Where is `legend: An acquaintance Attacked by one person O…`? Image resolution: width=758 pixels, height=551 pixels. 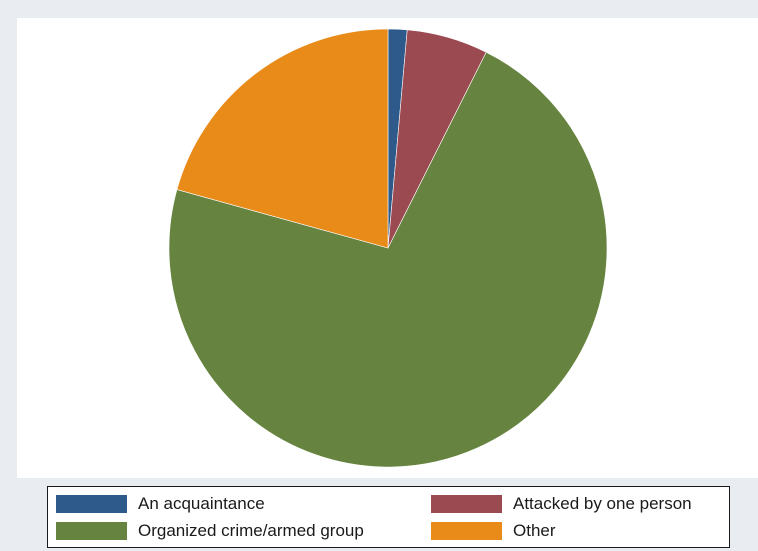
legend: An acquaintance Attacked by one person O… is located at coordinates (388, 517).